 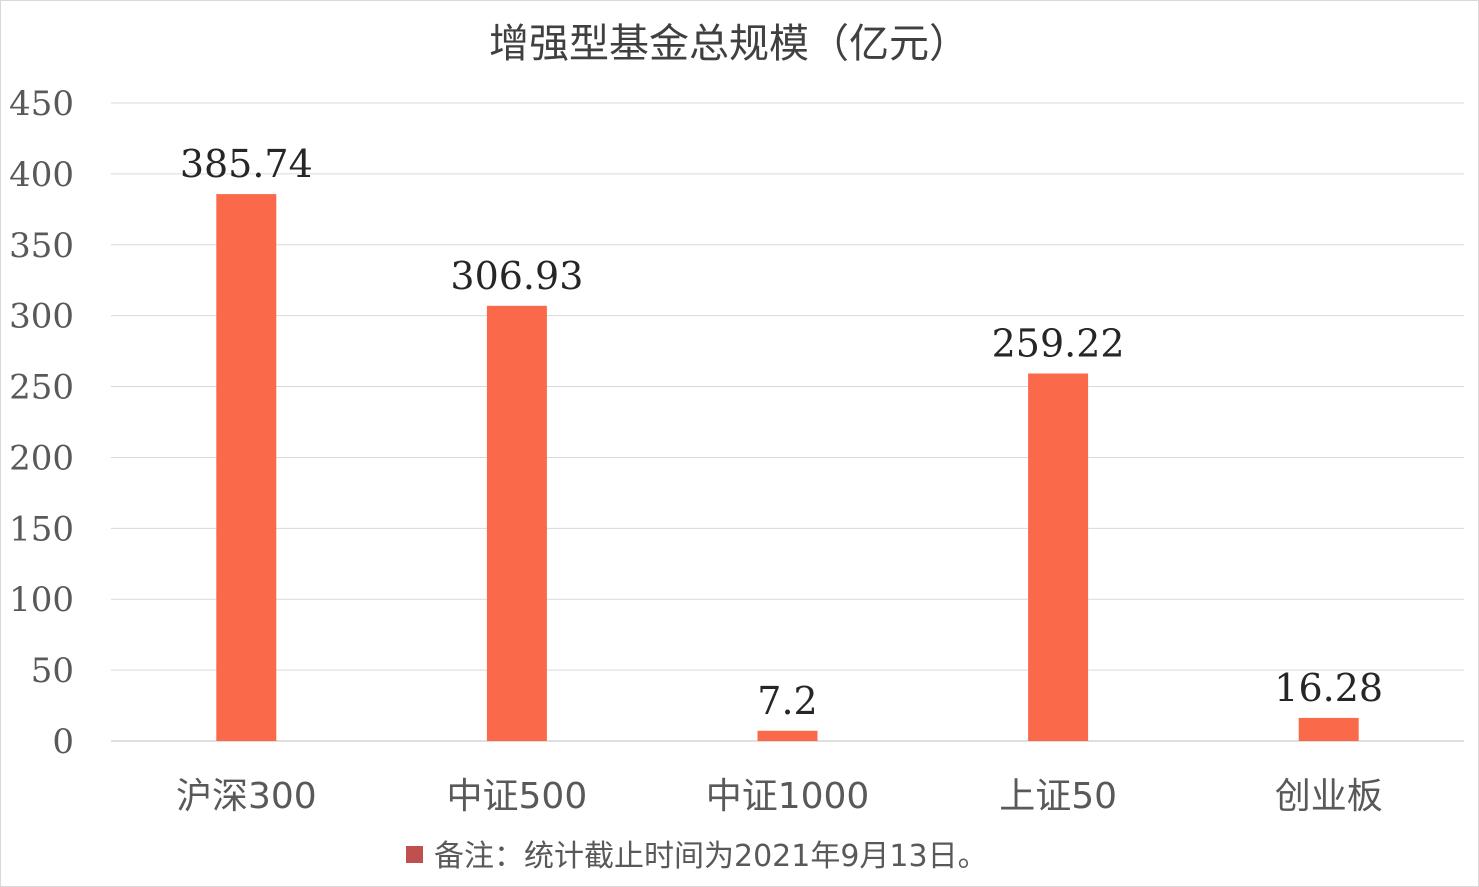 I want to click on y-tick-label: 150, so click(x=41, y=529).